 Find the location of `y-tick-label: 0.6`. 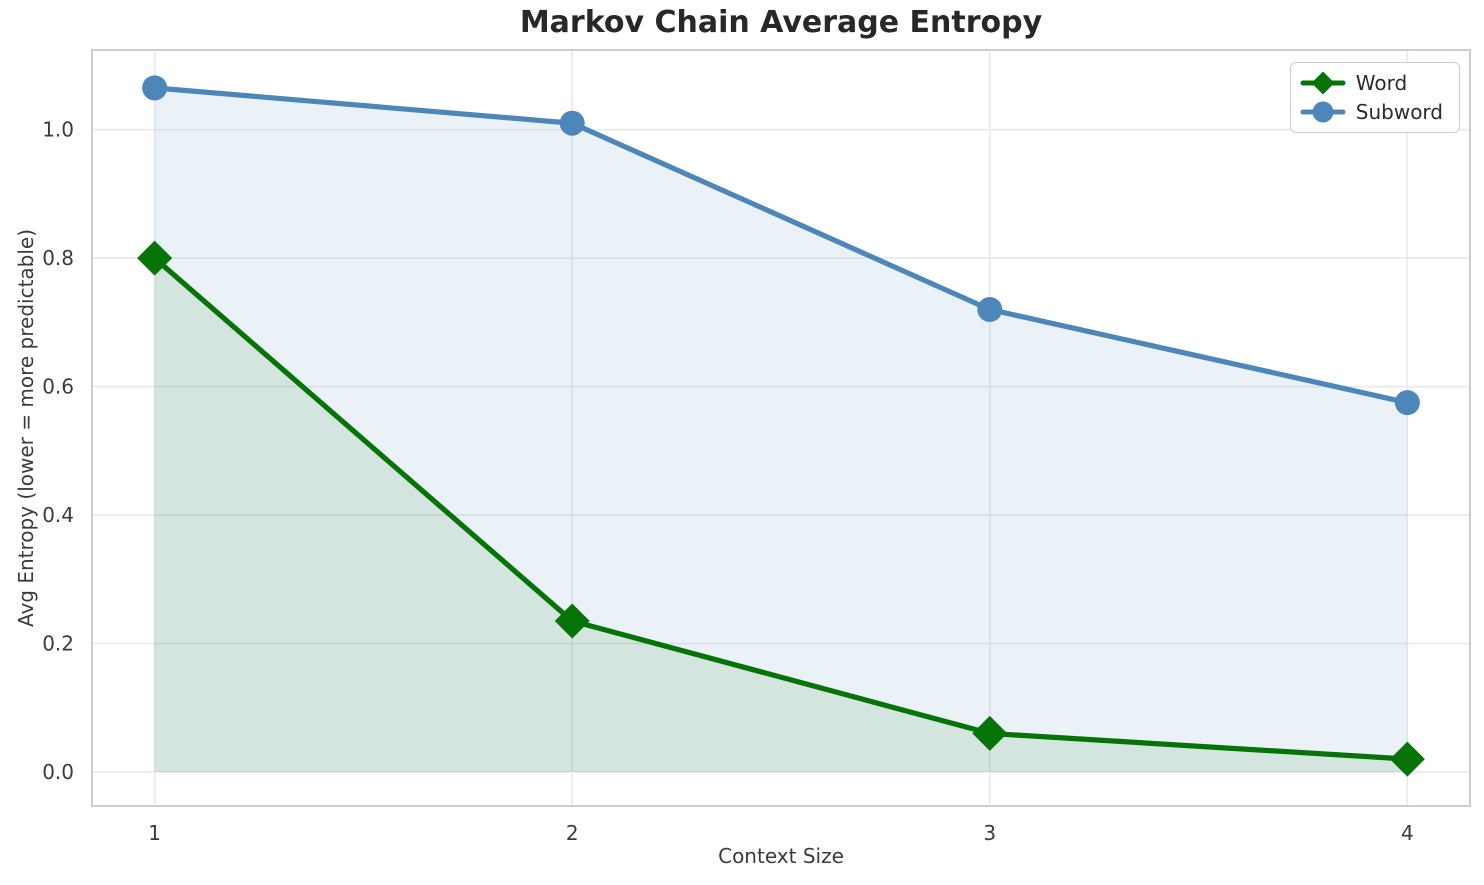

y-tick-label: 0.6 is located at coordinates (58, 387).